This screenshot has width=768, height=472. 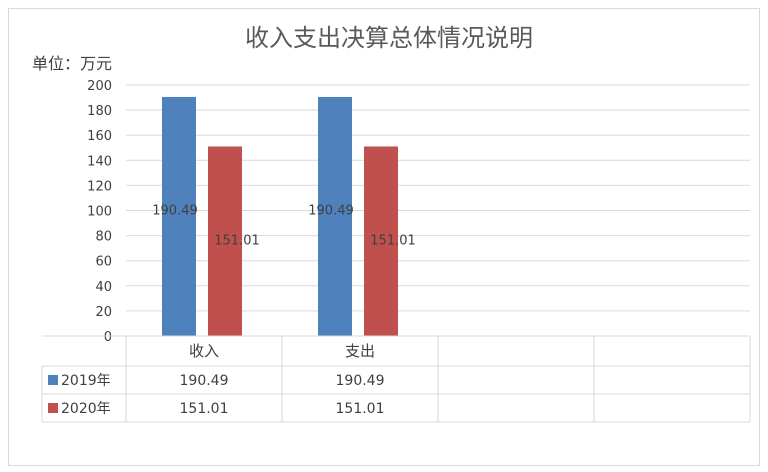 What do you see at coordinates (204, 351) in the screenshot?
I see `x-category-label: 收入` at bounding box center [204, 351].